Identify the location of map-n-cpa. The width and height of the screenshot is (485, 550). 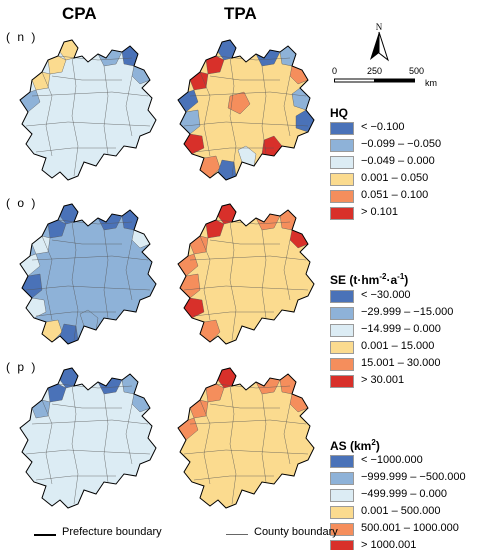
(88, 110).